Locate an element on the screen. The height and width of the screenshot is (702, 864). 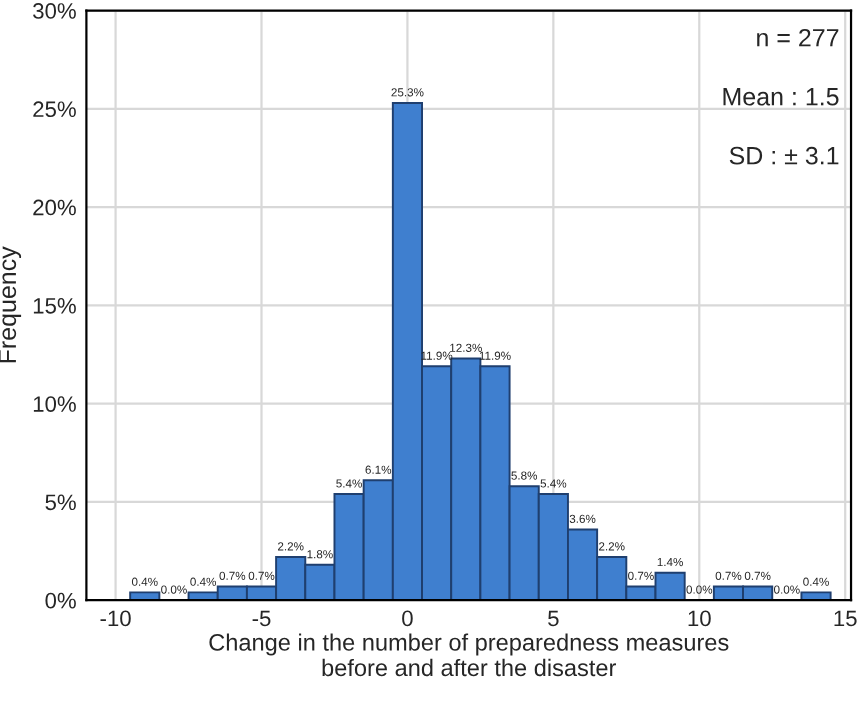
y-tick-label: 20% is located at coordinates (54, 207).